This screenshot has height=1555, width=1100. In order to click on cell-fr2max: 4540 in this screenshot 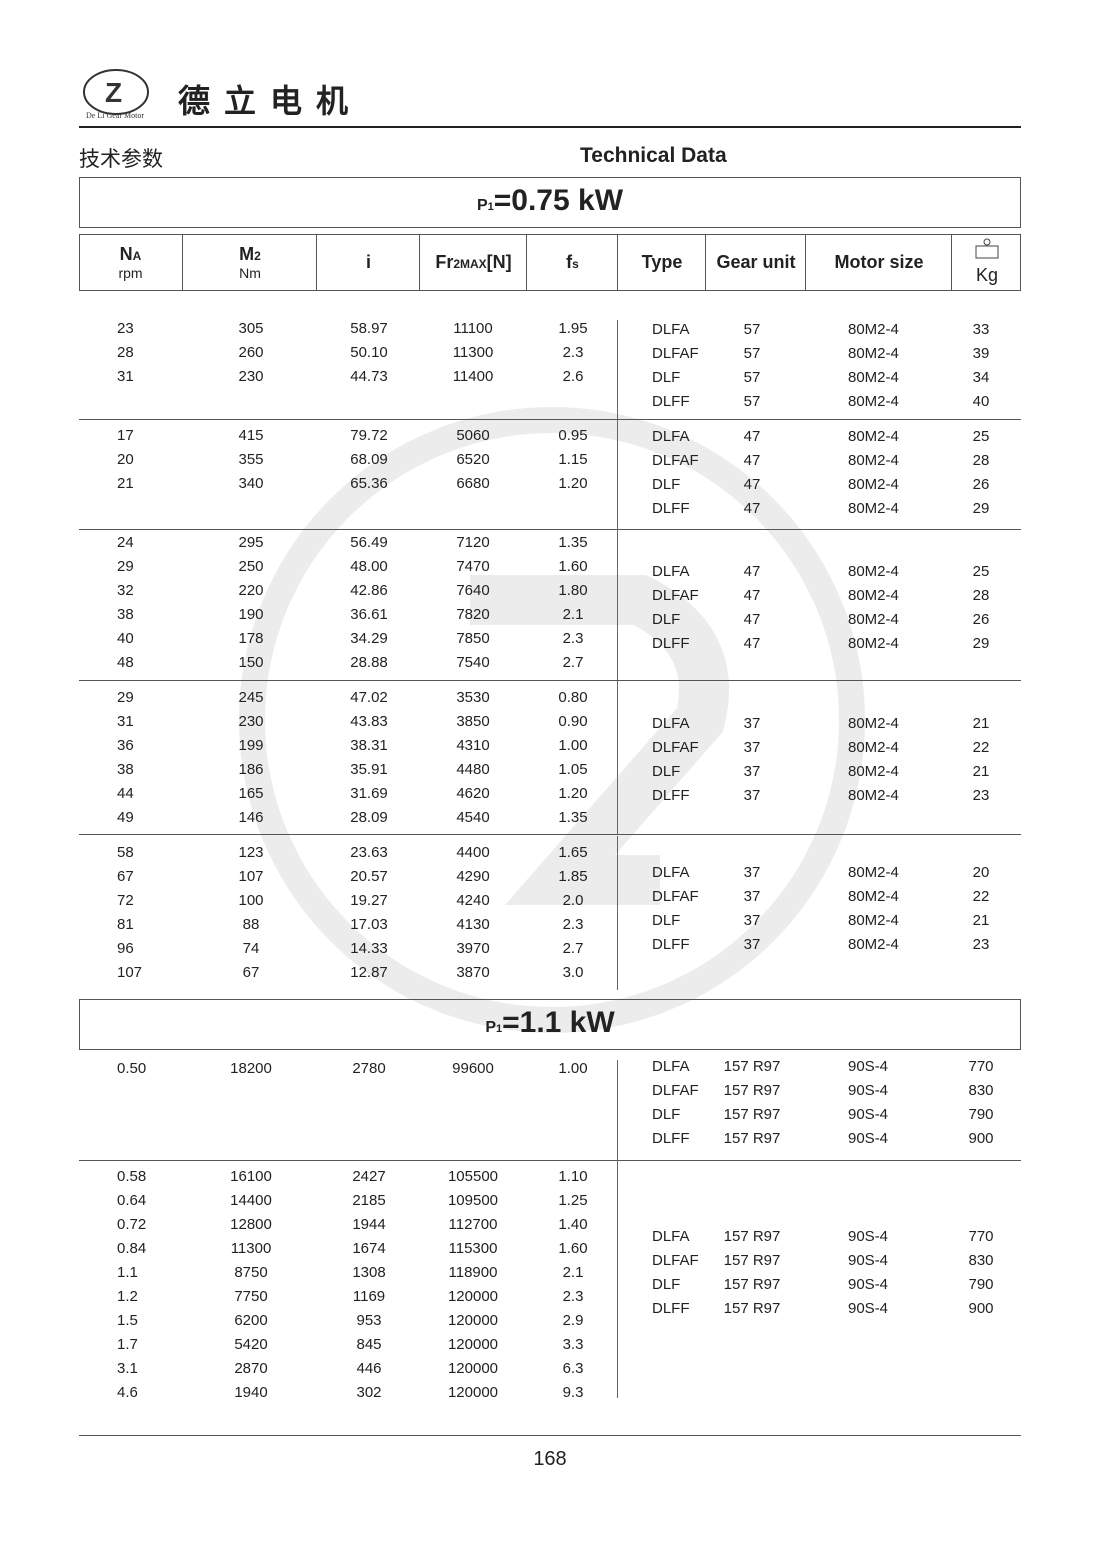, I will do `click(473, 817)`.